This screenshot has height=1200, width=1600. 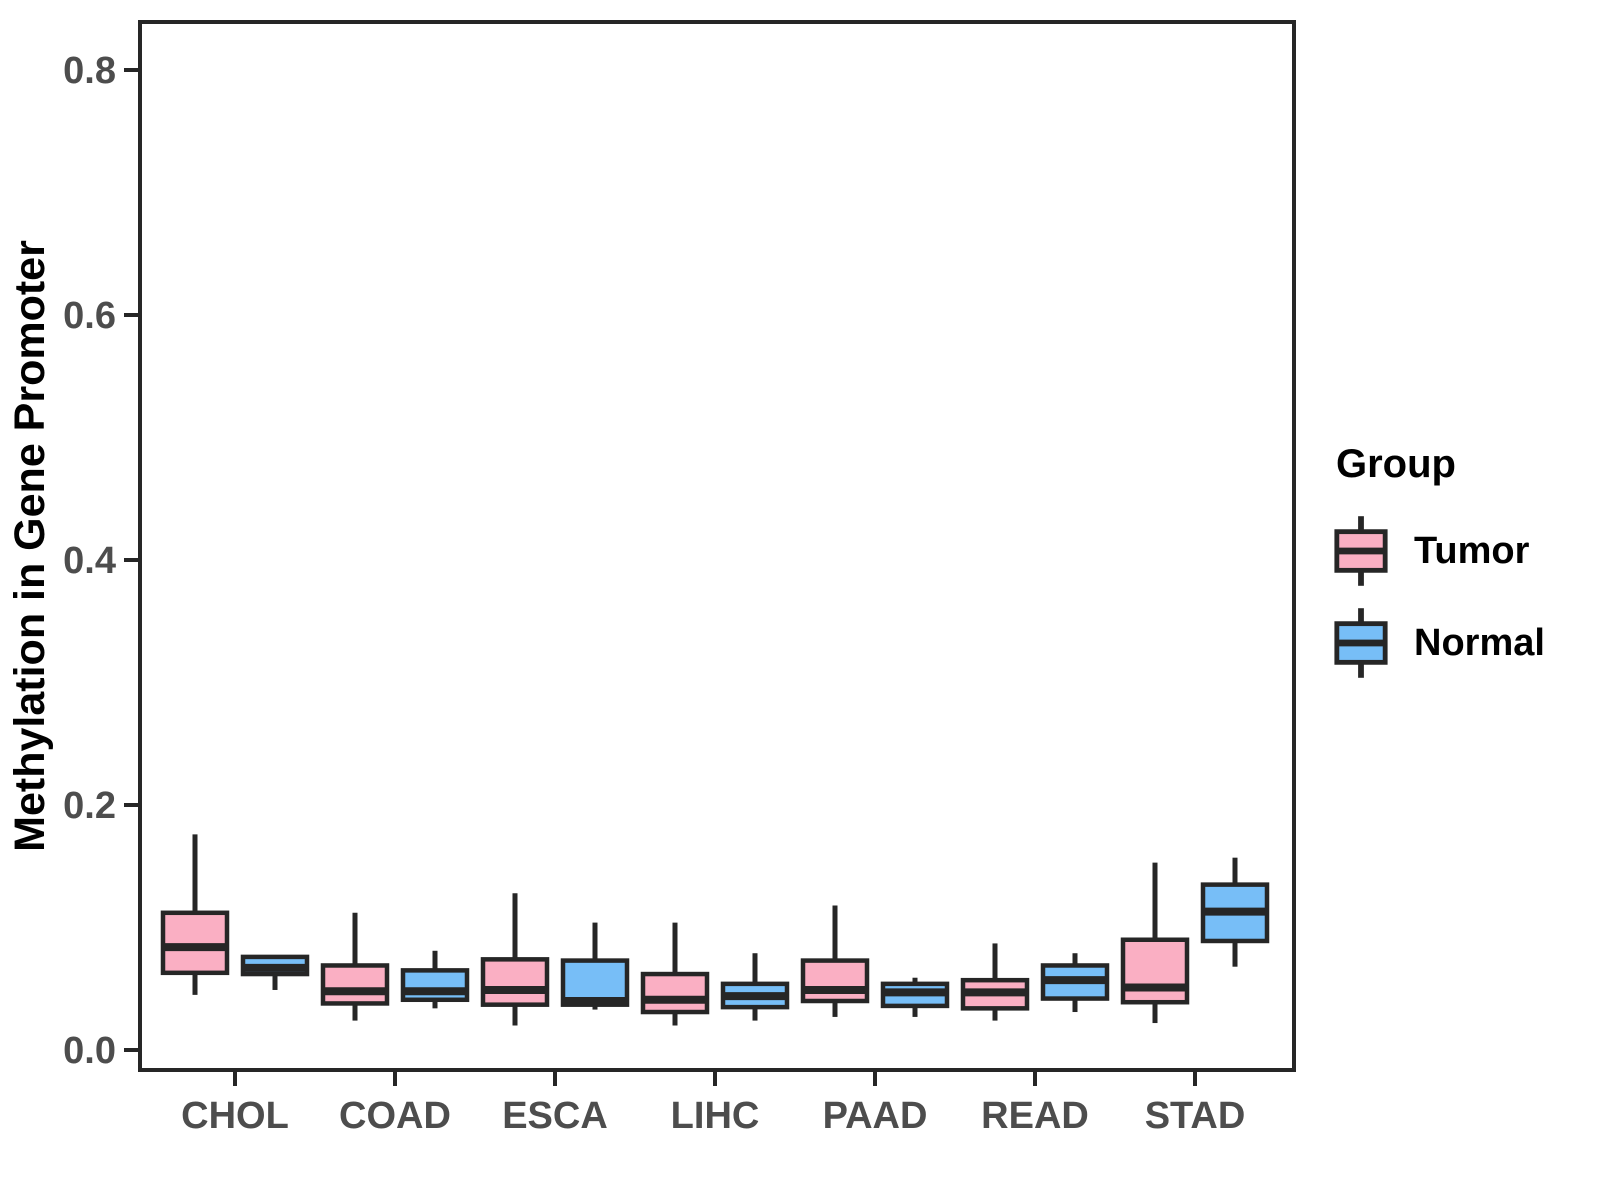 What do you see at coordinates (89, 316) in the screenshot?
I see `y-tick-label: 0.6` at bounding box center [89, 316].